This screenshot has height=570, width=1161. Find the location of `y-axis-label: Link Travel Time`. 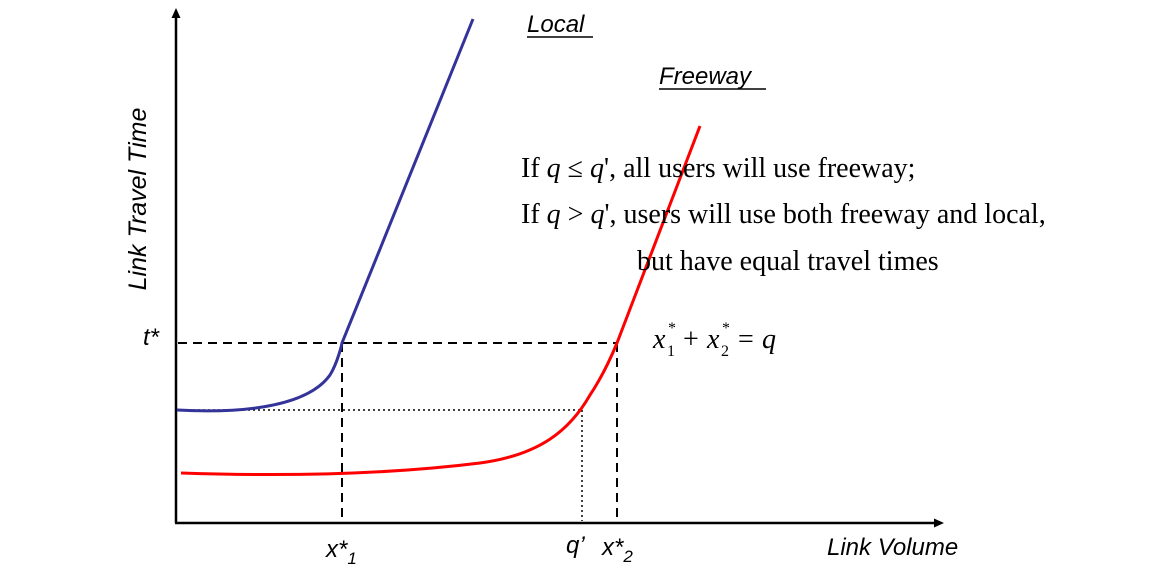

y-axis-label: Link Travel Time is located at coordinates (138, 199).